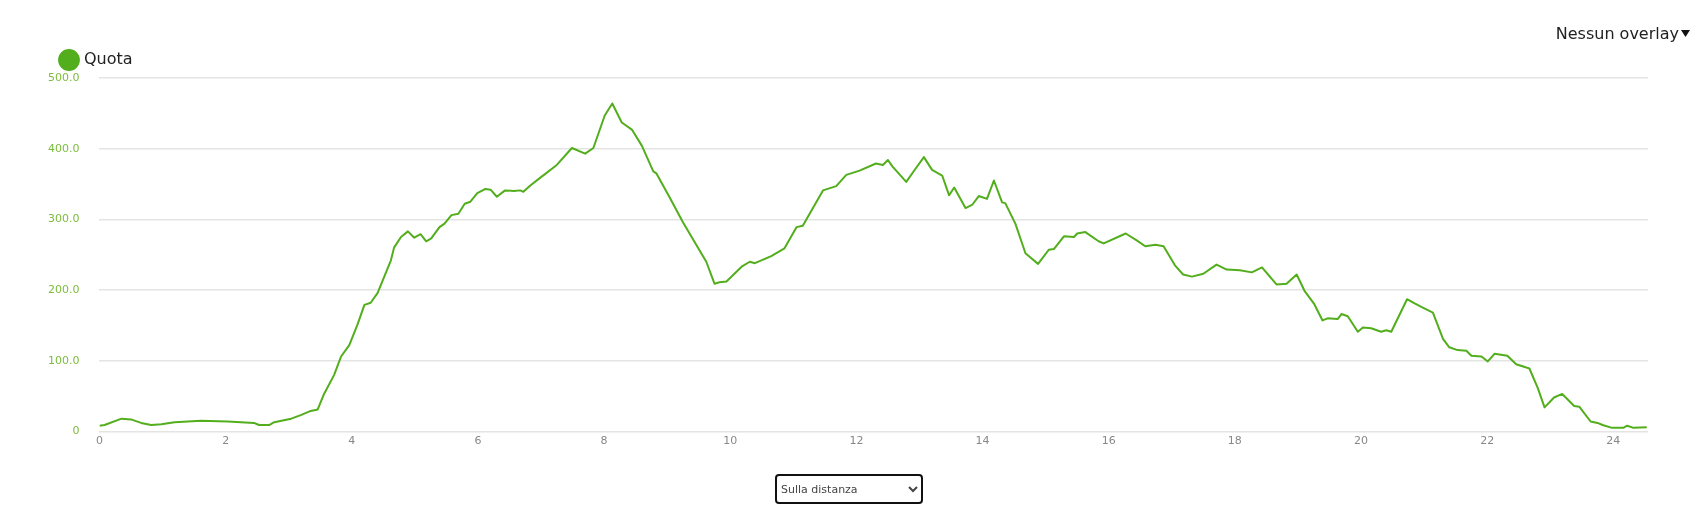 The height and width of the screenshot is (507, 1698). What do you see at coordinates (63, 77) in the screenshot?
I see `y-tick-label: 500.0` at bounding box center [63, 77].